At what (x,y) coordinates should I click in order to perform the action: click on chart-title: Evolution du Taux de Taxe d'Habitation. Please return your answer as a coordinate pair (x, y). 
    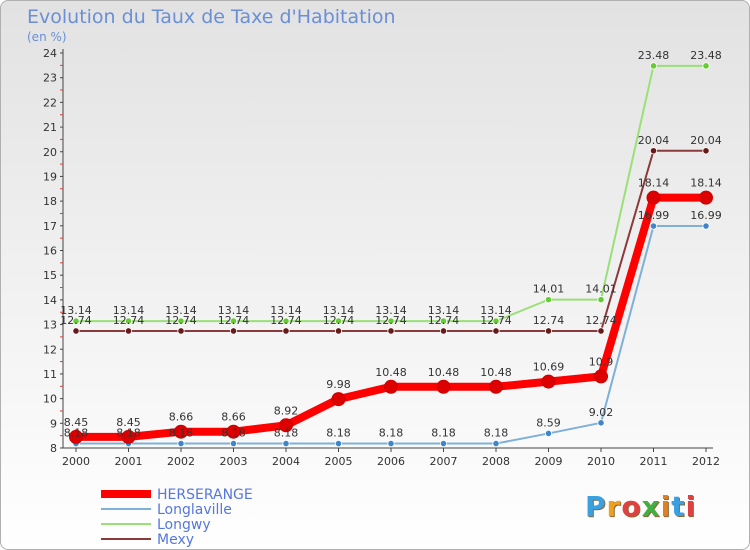
    Looking at the image, I should click on (211, 17).